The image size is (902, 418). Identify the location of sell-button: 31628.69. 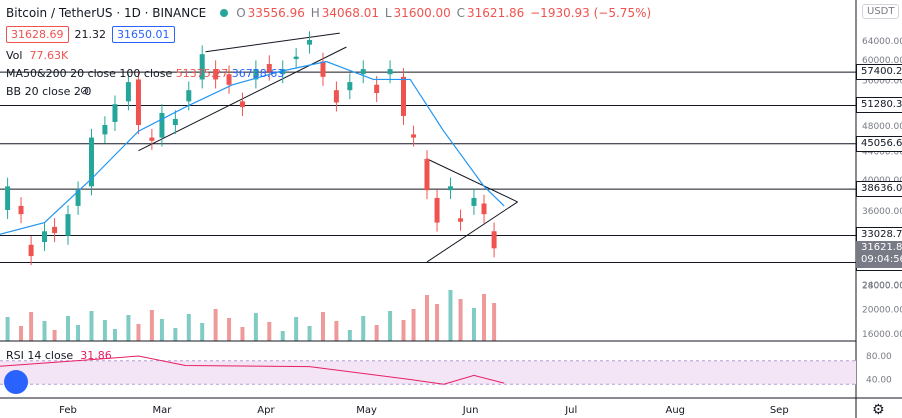
(37, 34).